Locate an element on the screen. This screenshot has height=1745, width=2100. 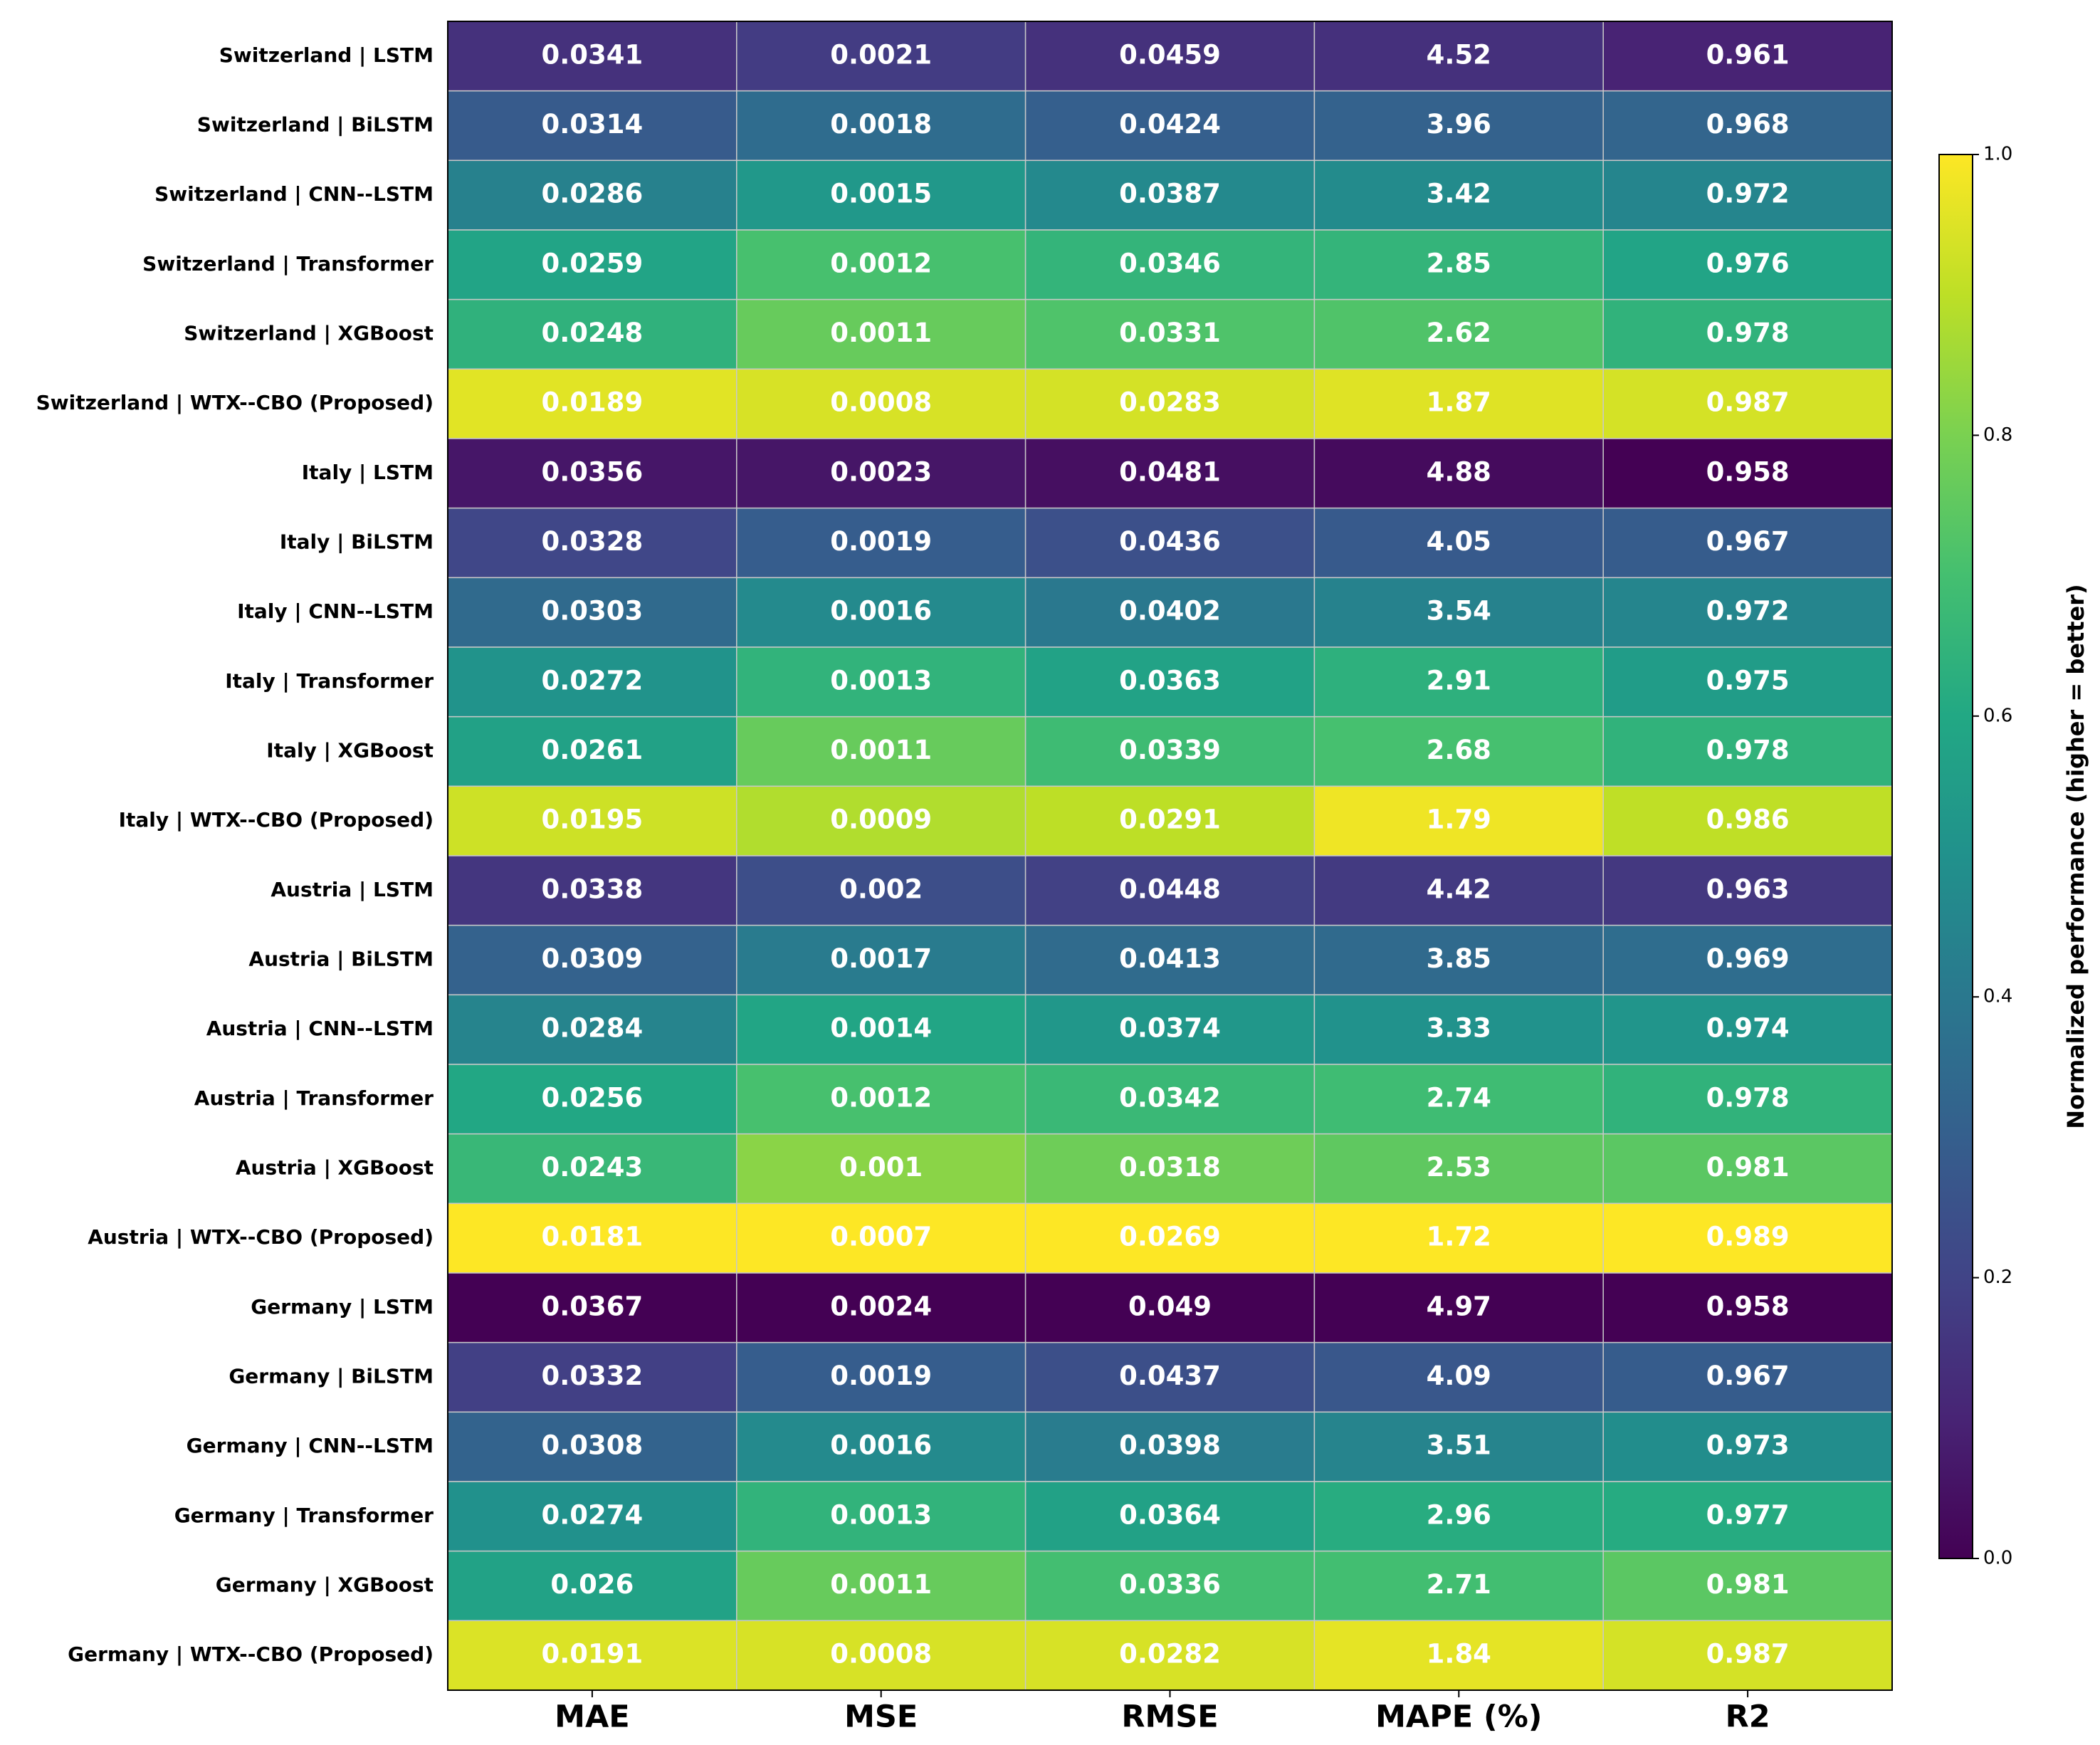
row-label: Austria | Transformer is located at coordinates (314, 1098).